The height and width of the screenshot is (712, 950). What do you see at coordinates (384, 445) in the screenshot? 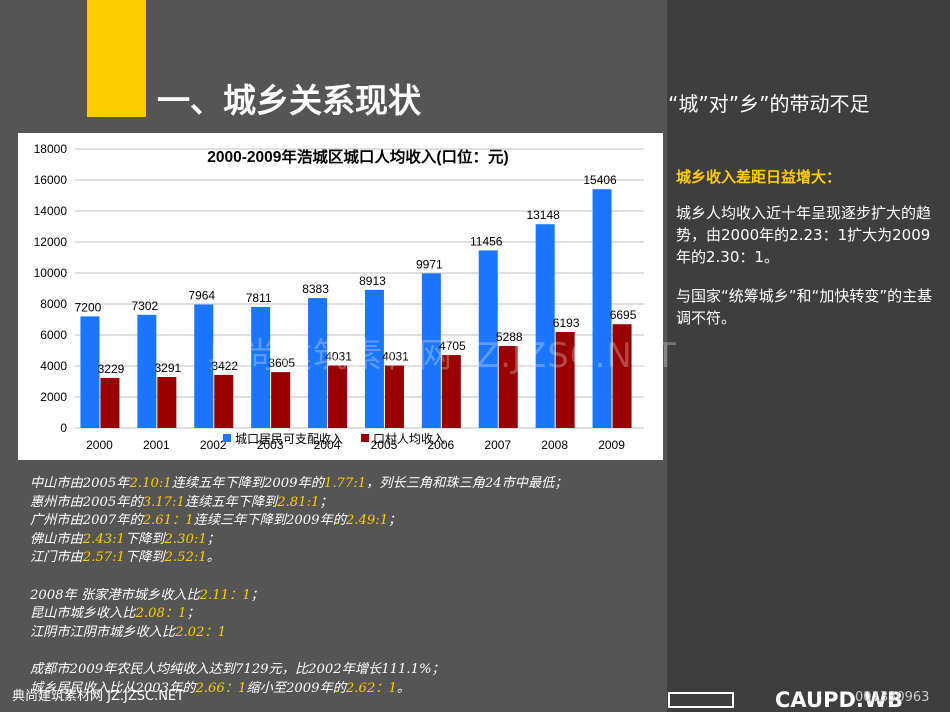
I see `x-tick-label: 2005` at bounding box center [384, 445].